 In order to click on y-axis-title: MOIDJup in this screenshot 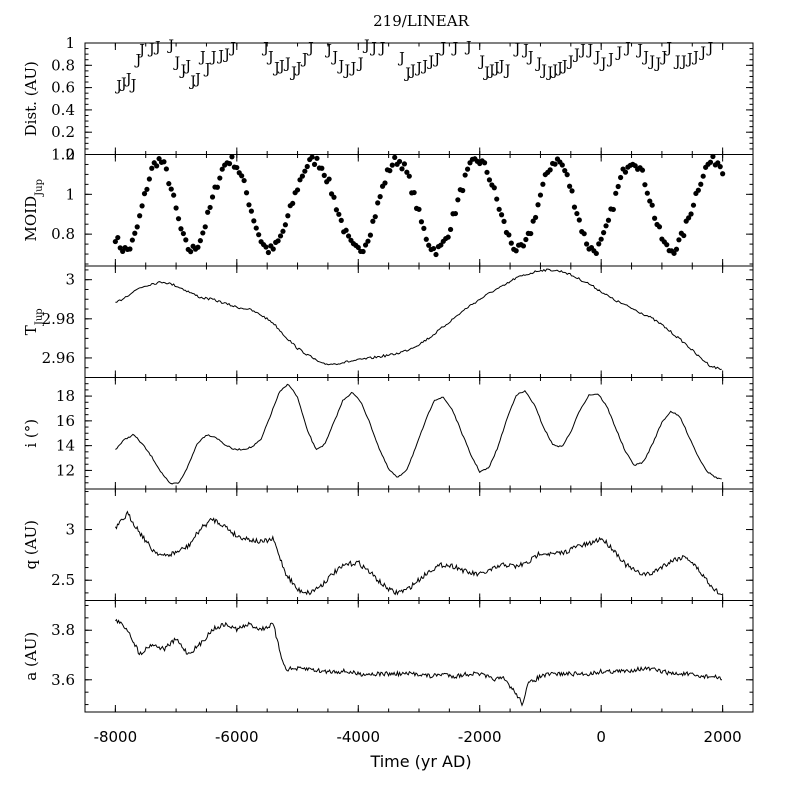, I will do `click(33, 210)`.